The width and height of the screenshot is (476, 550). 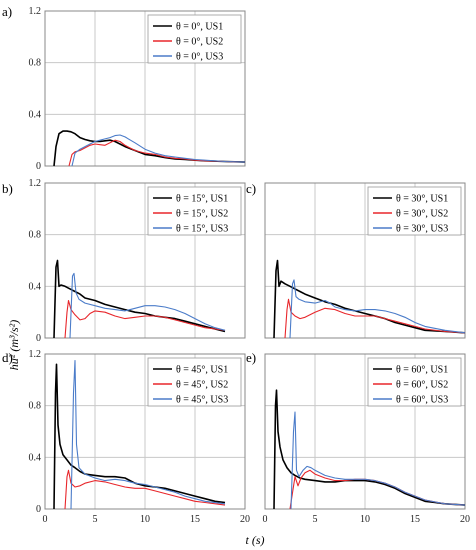 What do you see at coordinates (422, 214) in the screenshot?
I see `legend-entry: θ = 30°, US2` at bounding box center [422, 214].